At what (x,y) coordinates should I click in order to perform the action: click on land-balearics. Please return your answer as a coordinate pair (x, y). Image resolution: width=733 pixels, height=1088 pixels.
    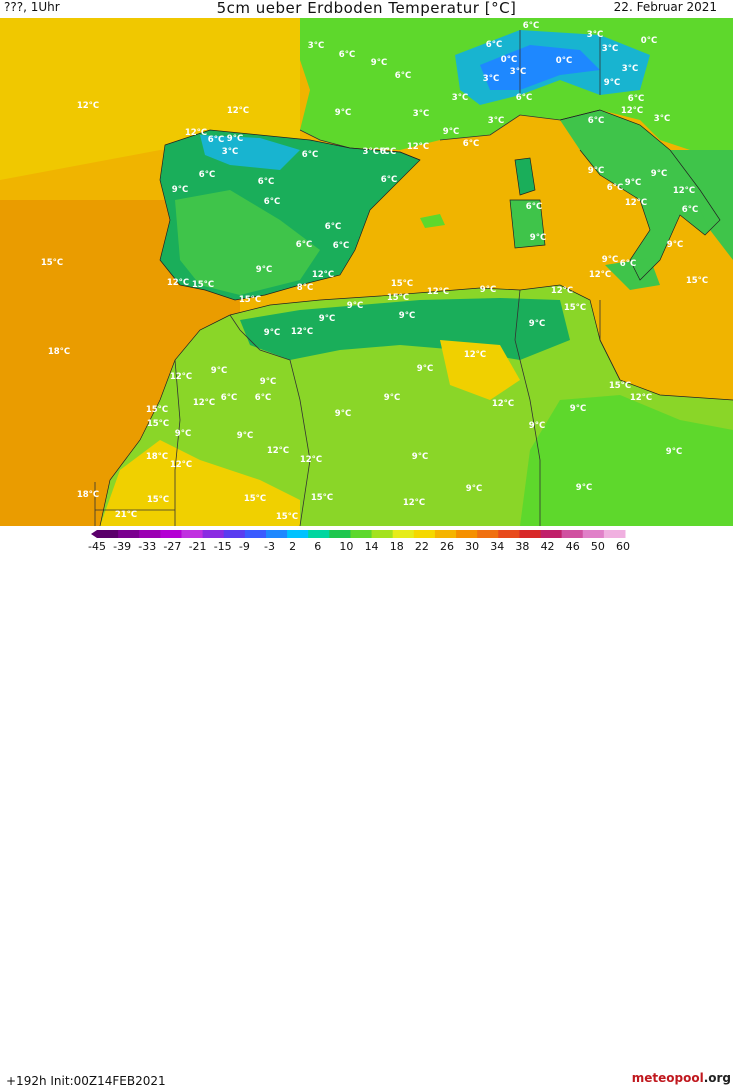
    Looking at the image, I should click on (432, 221).